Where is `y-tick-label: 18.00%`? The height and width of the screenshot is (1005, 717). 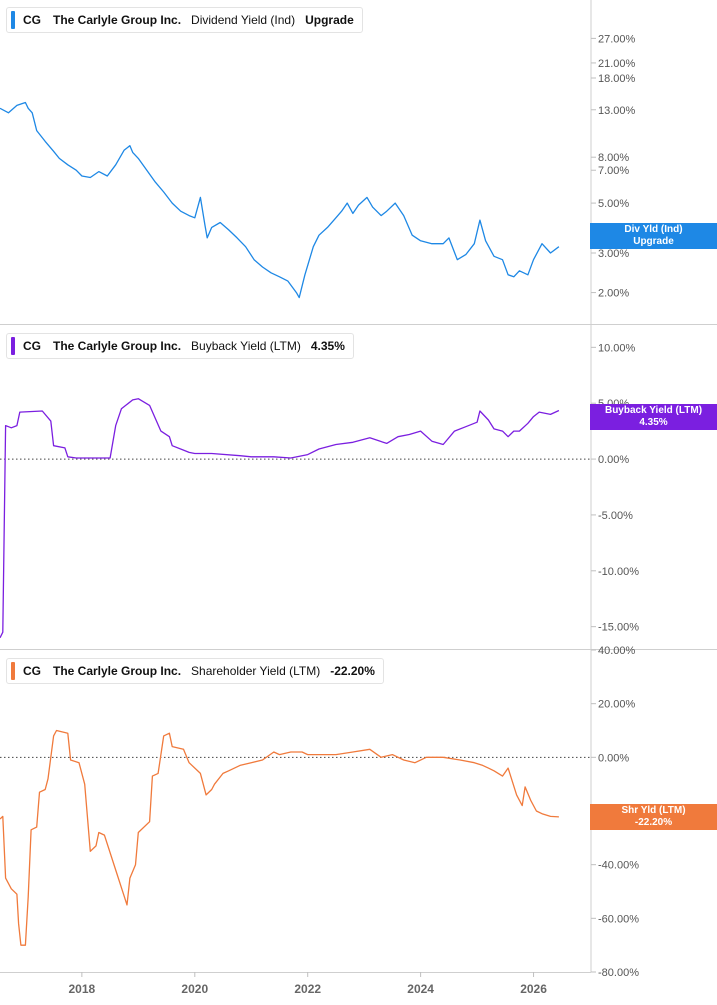
y-tick-label: 18.00% is located at coordinates (617, 79).